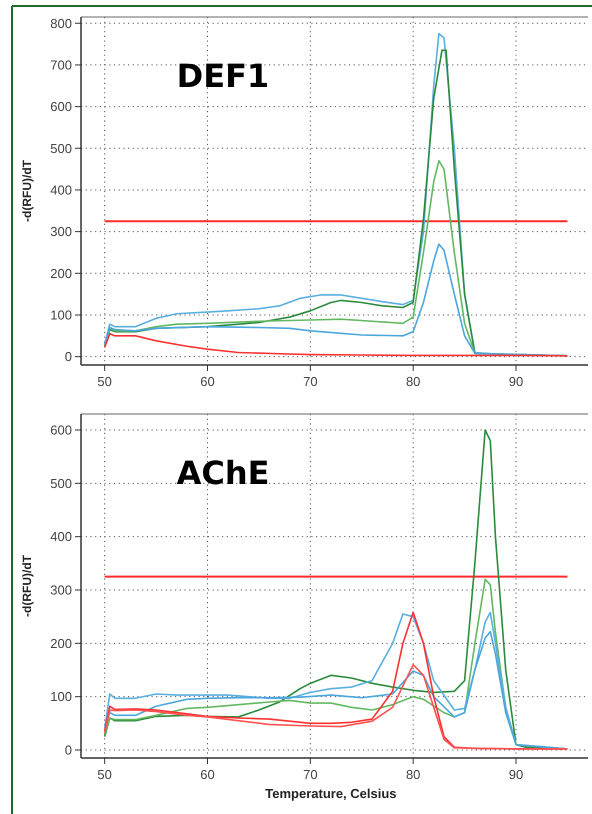 Image resolution: width=592 pixels, height=814 pixels. What do you see at coordinates (331, 793) in the screenshot?
I see `x-axis-title: Temperature, Celsius` at bounding box center [331, 793].